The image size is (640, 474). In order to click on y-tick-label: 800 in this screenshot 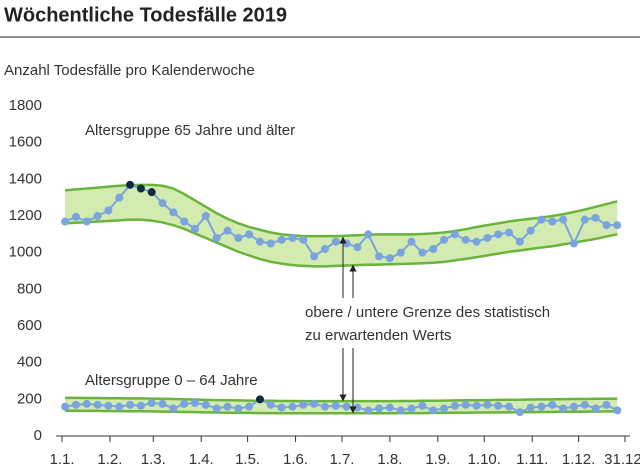, I will do `click(29, 288)`.